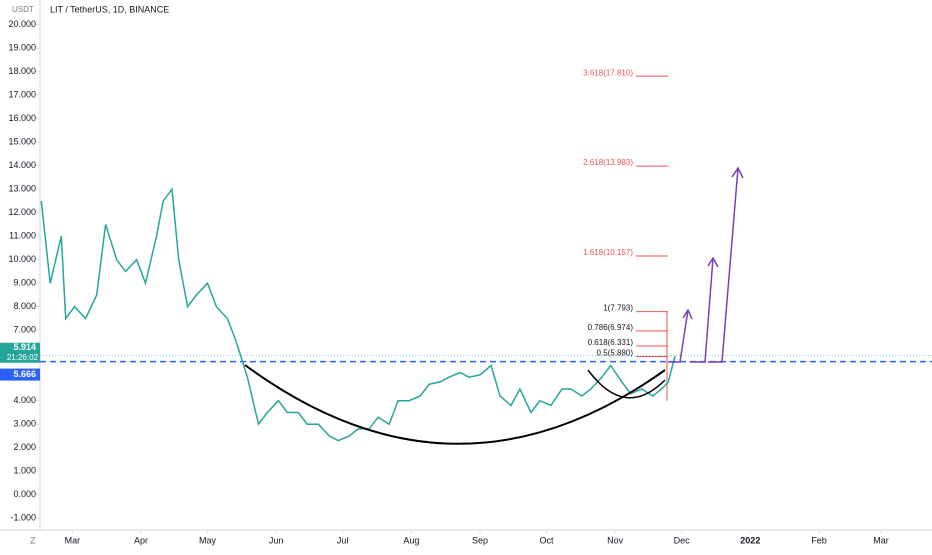 The height and width of the screenshot is (555, 932). What do you see at coordinates (608, 162) in the screenshot?
I see `fib-label: 2.618(13.983)` at bounding box center [608, 162].